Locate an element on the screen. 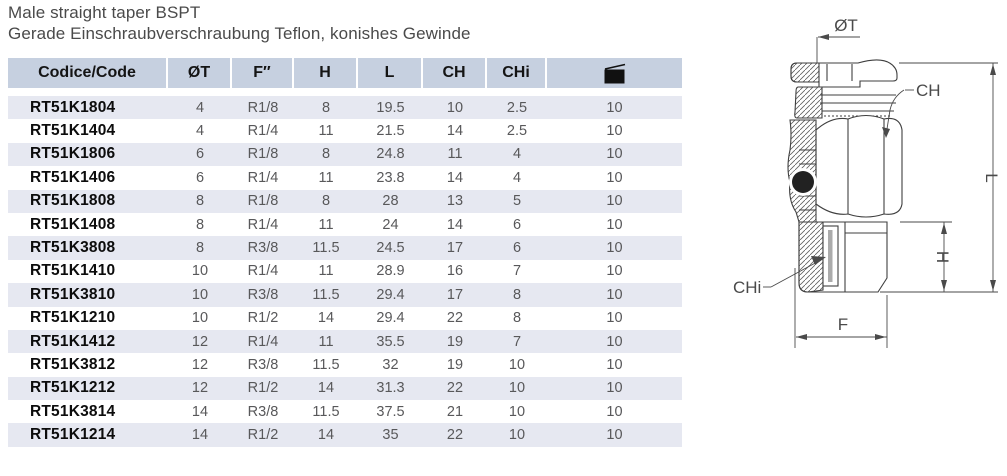  cell-code: RT51K3814 is located at coordinates (73, 411).